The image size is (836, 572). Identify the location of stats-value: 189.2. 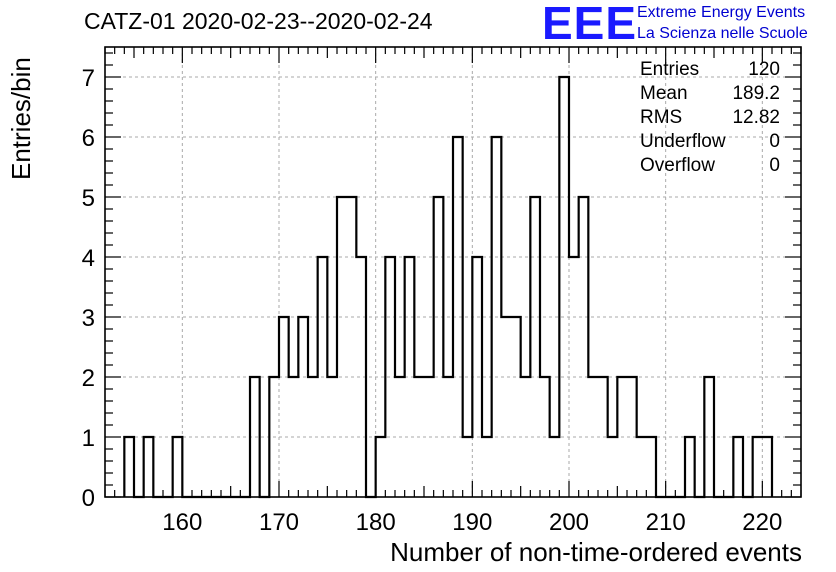
(756, 93).